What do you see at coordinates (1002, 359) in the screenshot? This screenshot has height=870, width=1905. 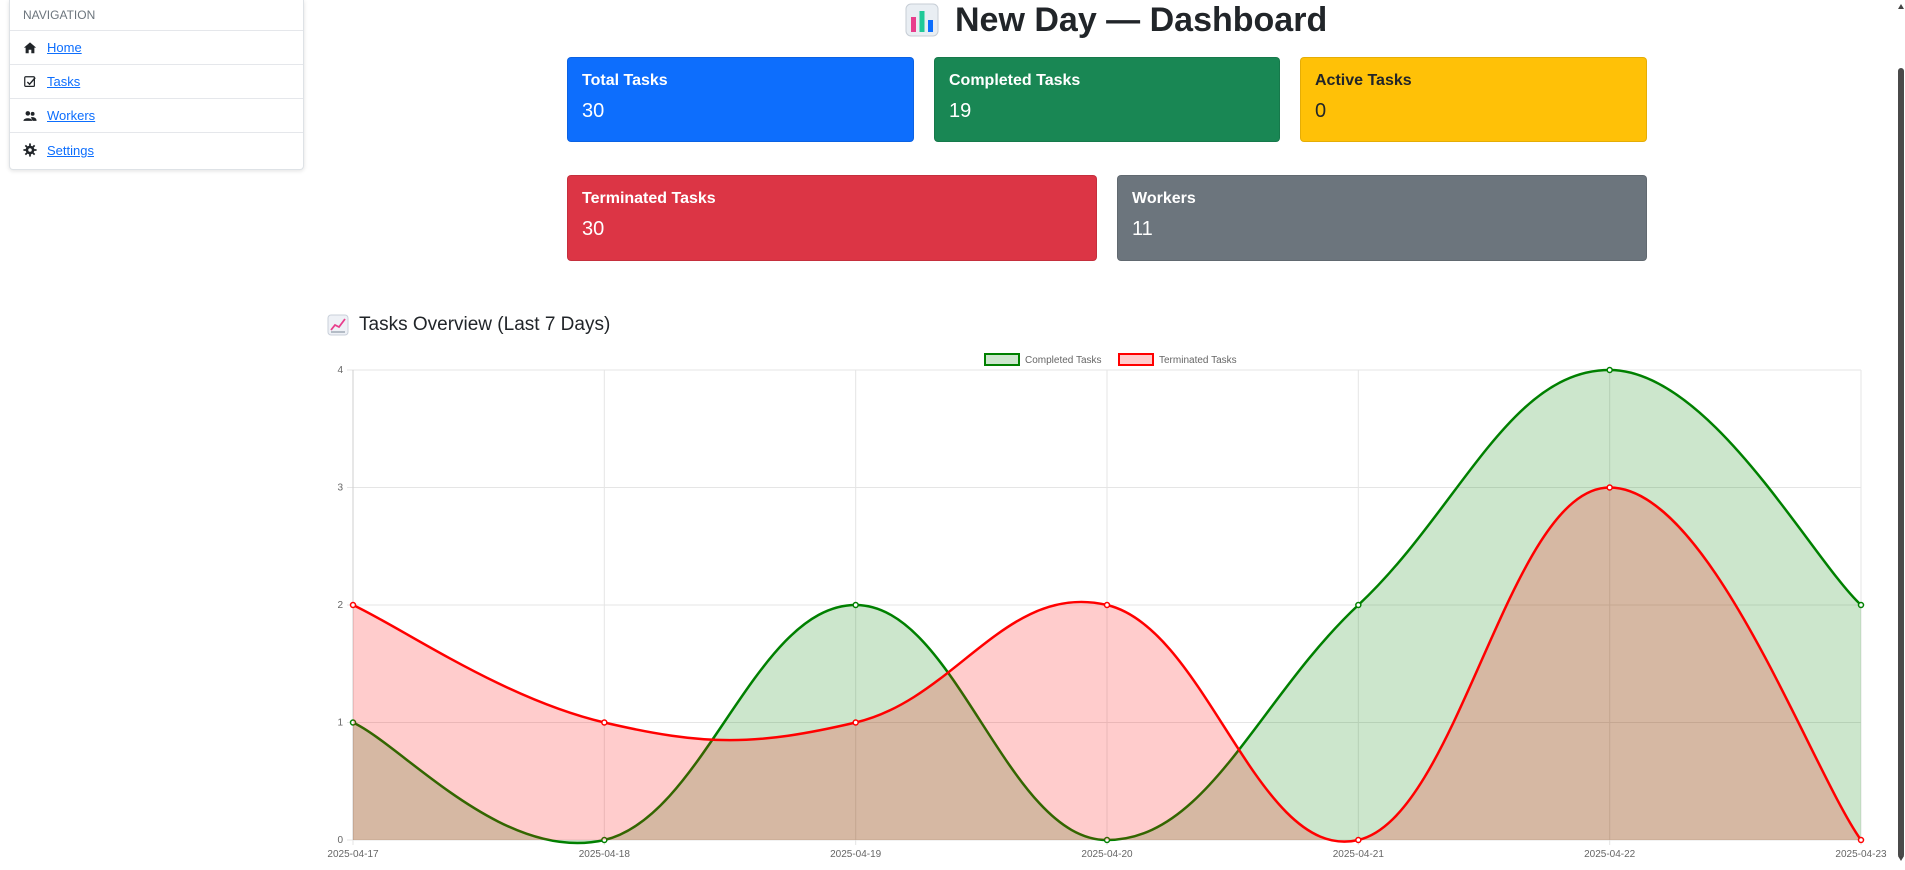 I see `legend-swatch-completed-tasks` at bounding box center [1002, 359].